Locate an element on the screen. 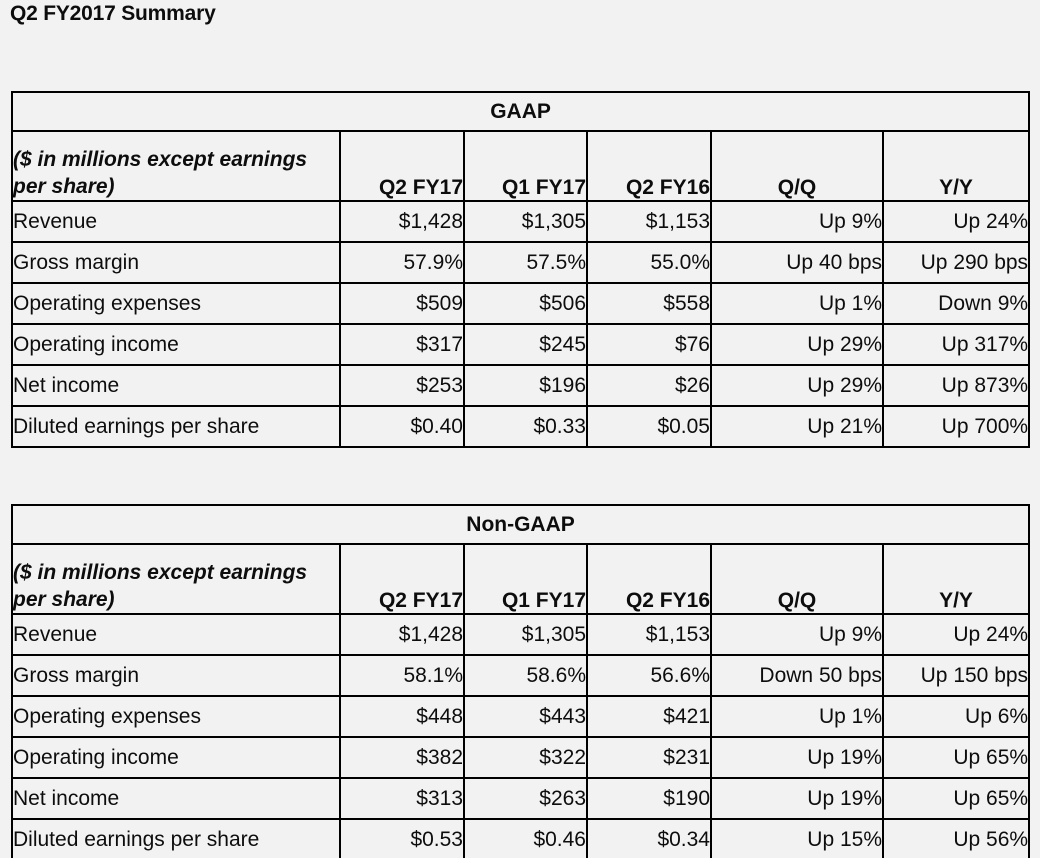 The width and height of the screenshot is (1040, 858). value-cell: $322 is located at coordinates (525, 757).